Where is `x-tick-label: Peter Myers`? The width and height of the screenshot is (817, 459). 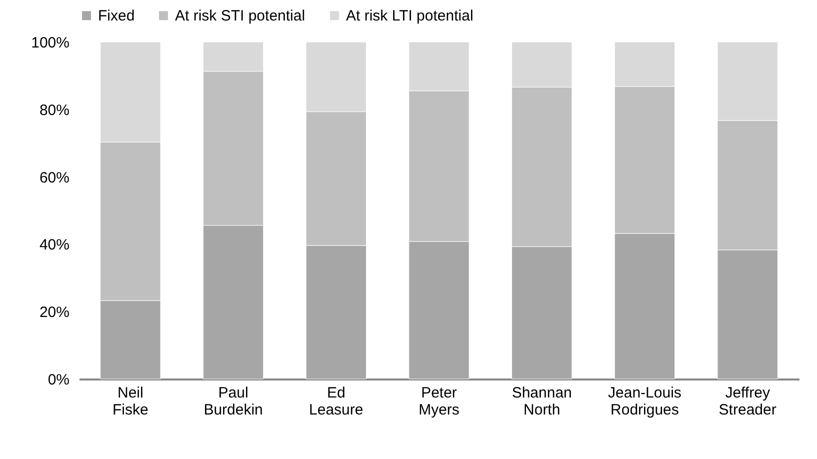
x-tick-label: Peter Myers is located at coordinates (439, 401).